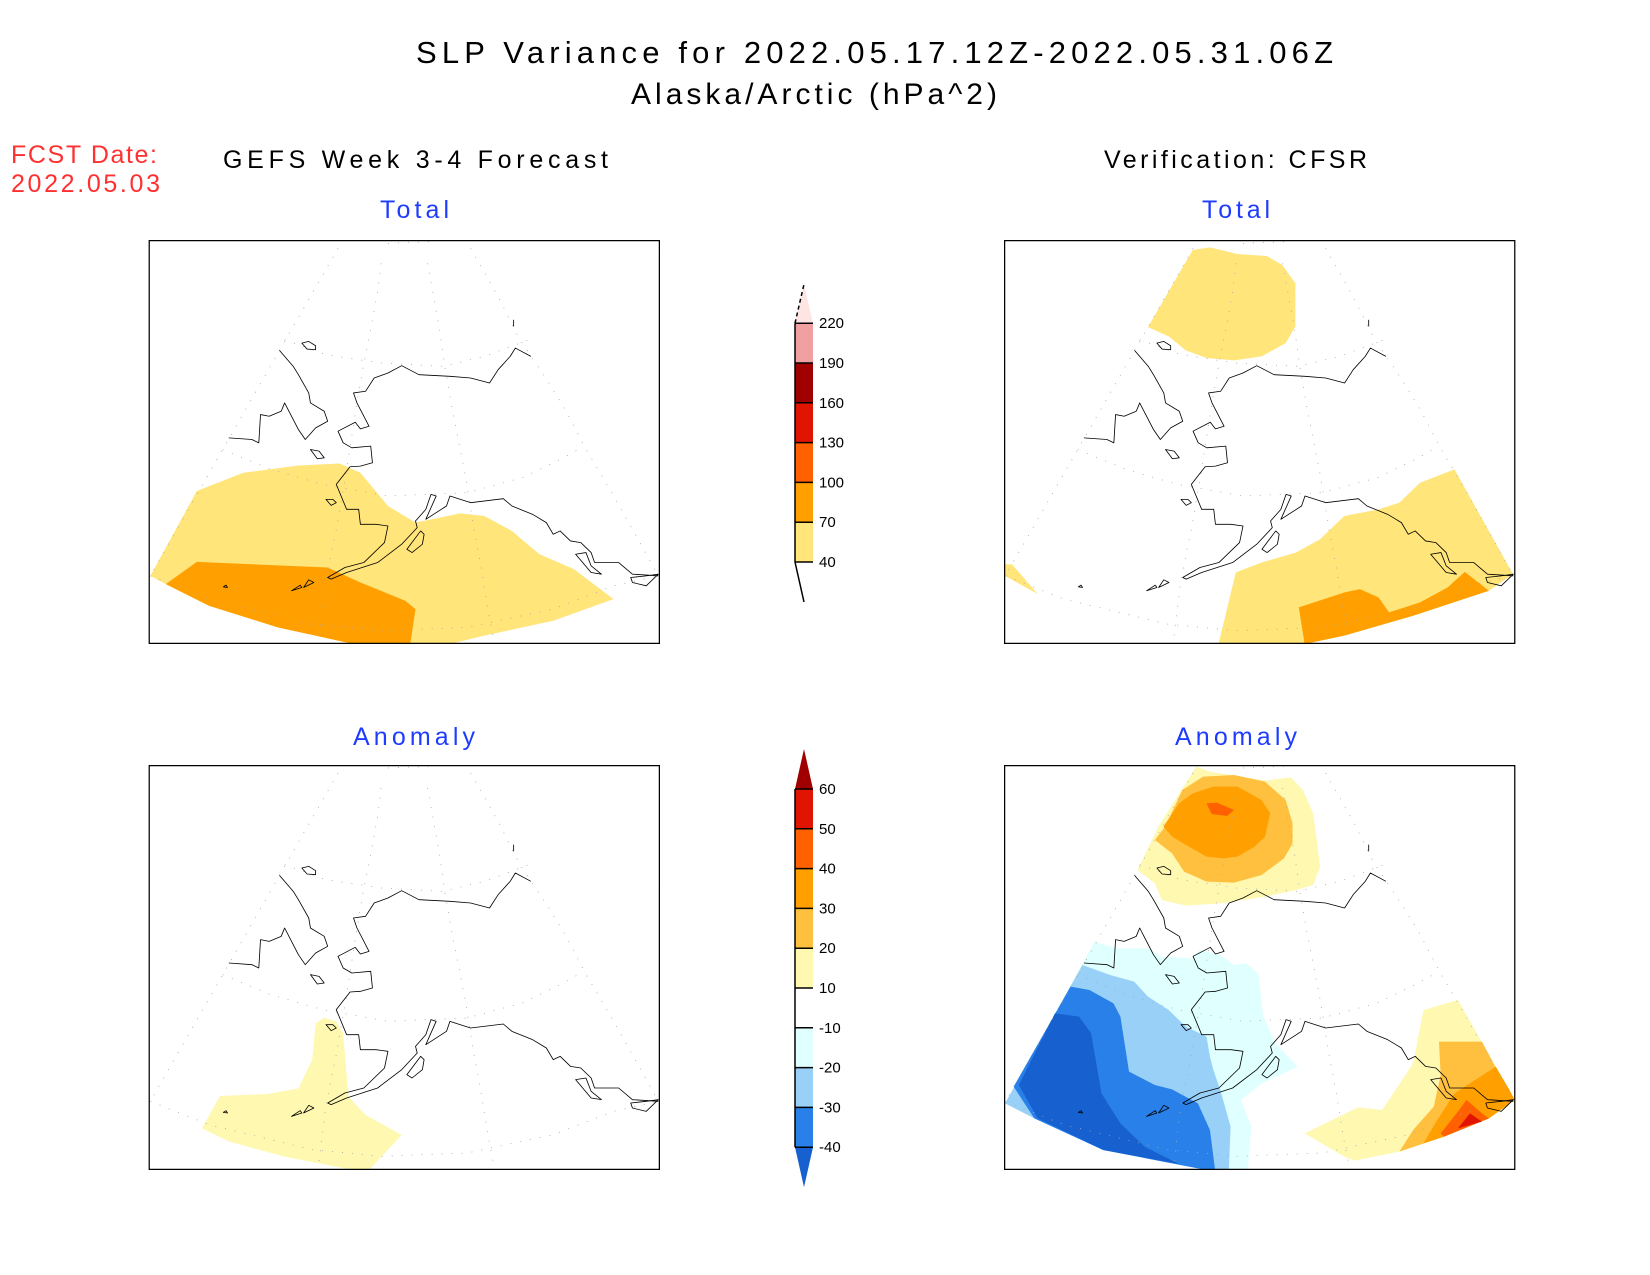 This screenshot has width=1650, height=1275. Describe the element at coordinates (830, 1147) in the screenshot. I see `colorbar-tick-label: -40` at that location.